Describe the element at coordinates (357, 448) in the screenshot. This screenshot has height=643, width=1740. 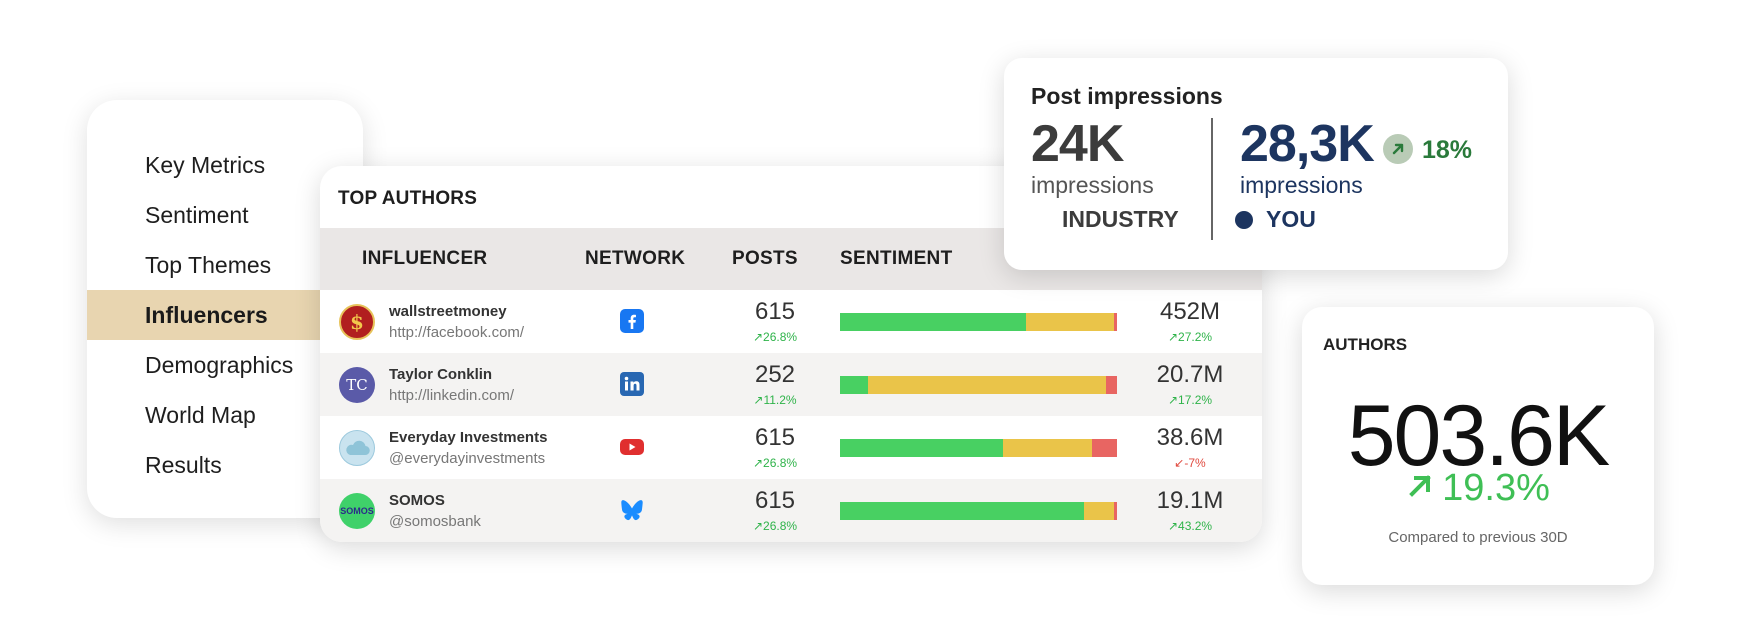
I see `cloud-avatar` at that location.